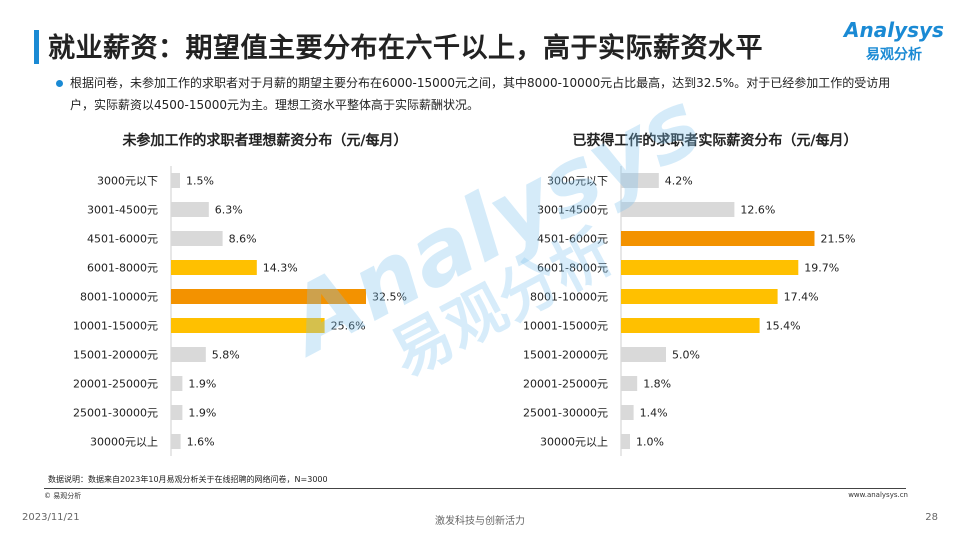 This screenshot has width=960, height=540. Describe the element at coordinates (119, 297) in the screenshot. I see `left-category-label: 8001-10000元` at that location.